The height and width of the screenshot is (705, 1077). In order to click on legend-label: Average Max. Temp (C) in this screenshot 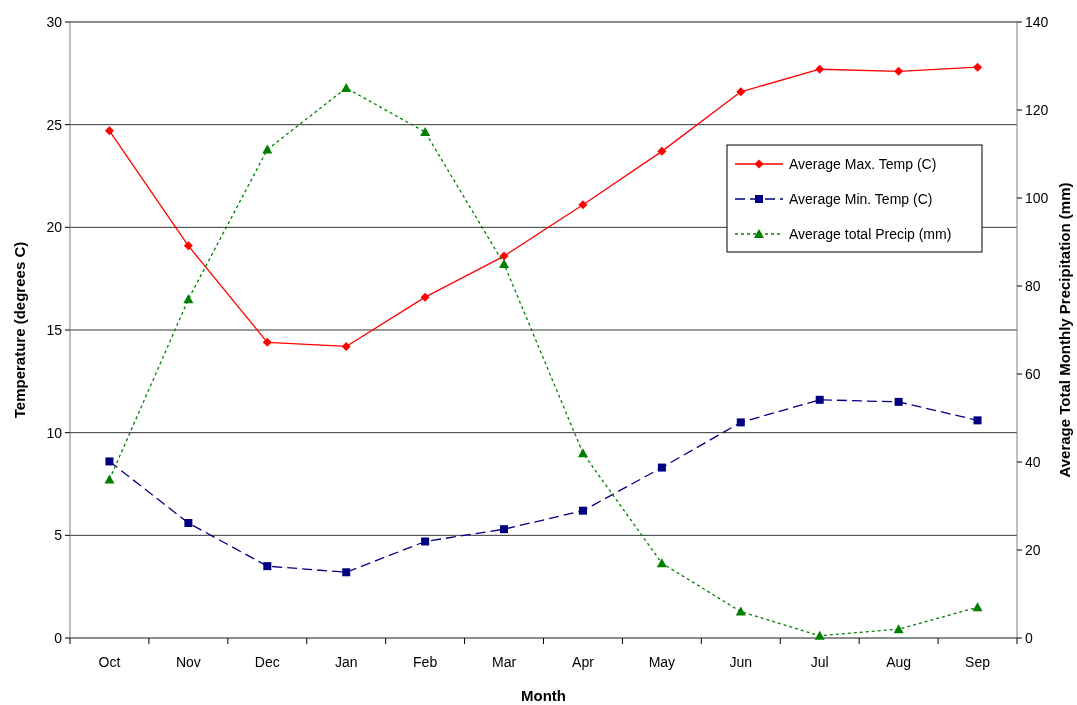, I will do `click(863, 163)`.